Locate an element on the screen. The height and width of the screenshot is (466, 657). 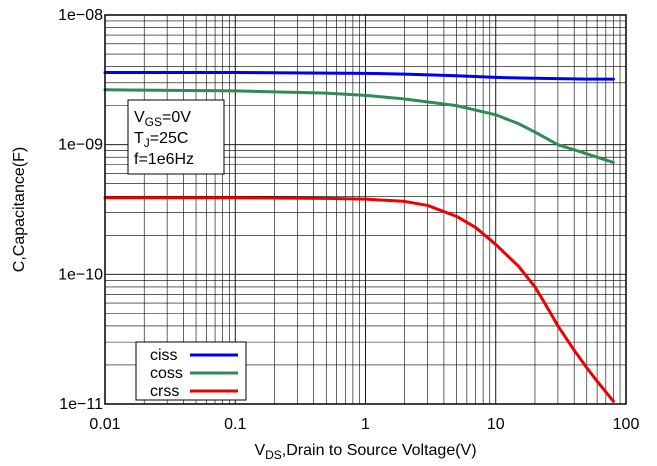
legend-label-crss: crss is located at coordinates (164, 391).